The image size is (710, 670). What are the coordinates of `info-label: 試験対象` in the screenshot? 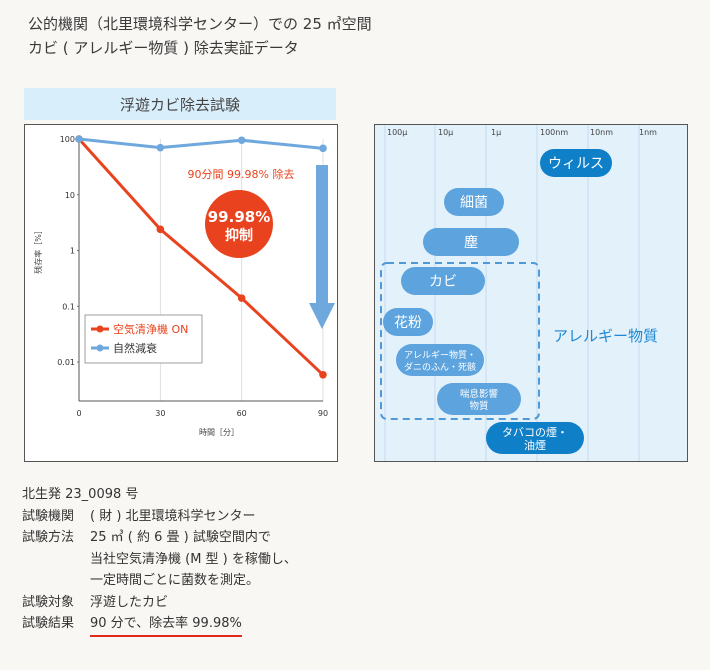 It's located at (48, 602).